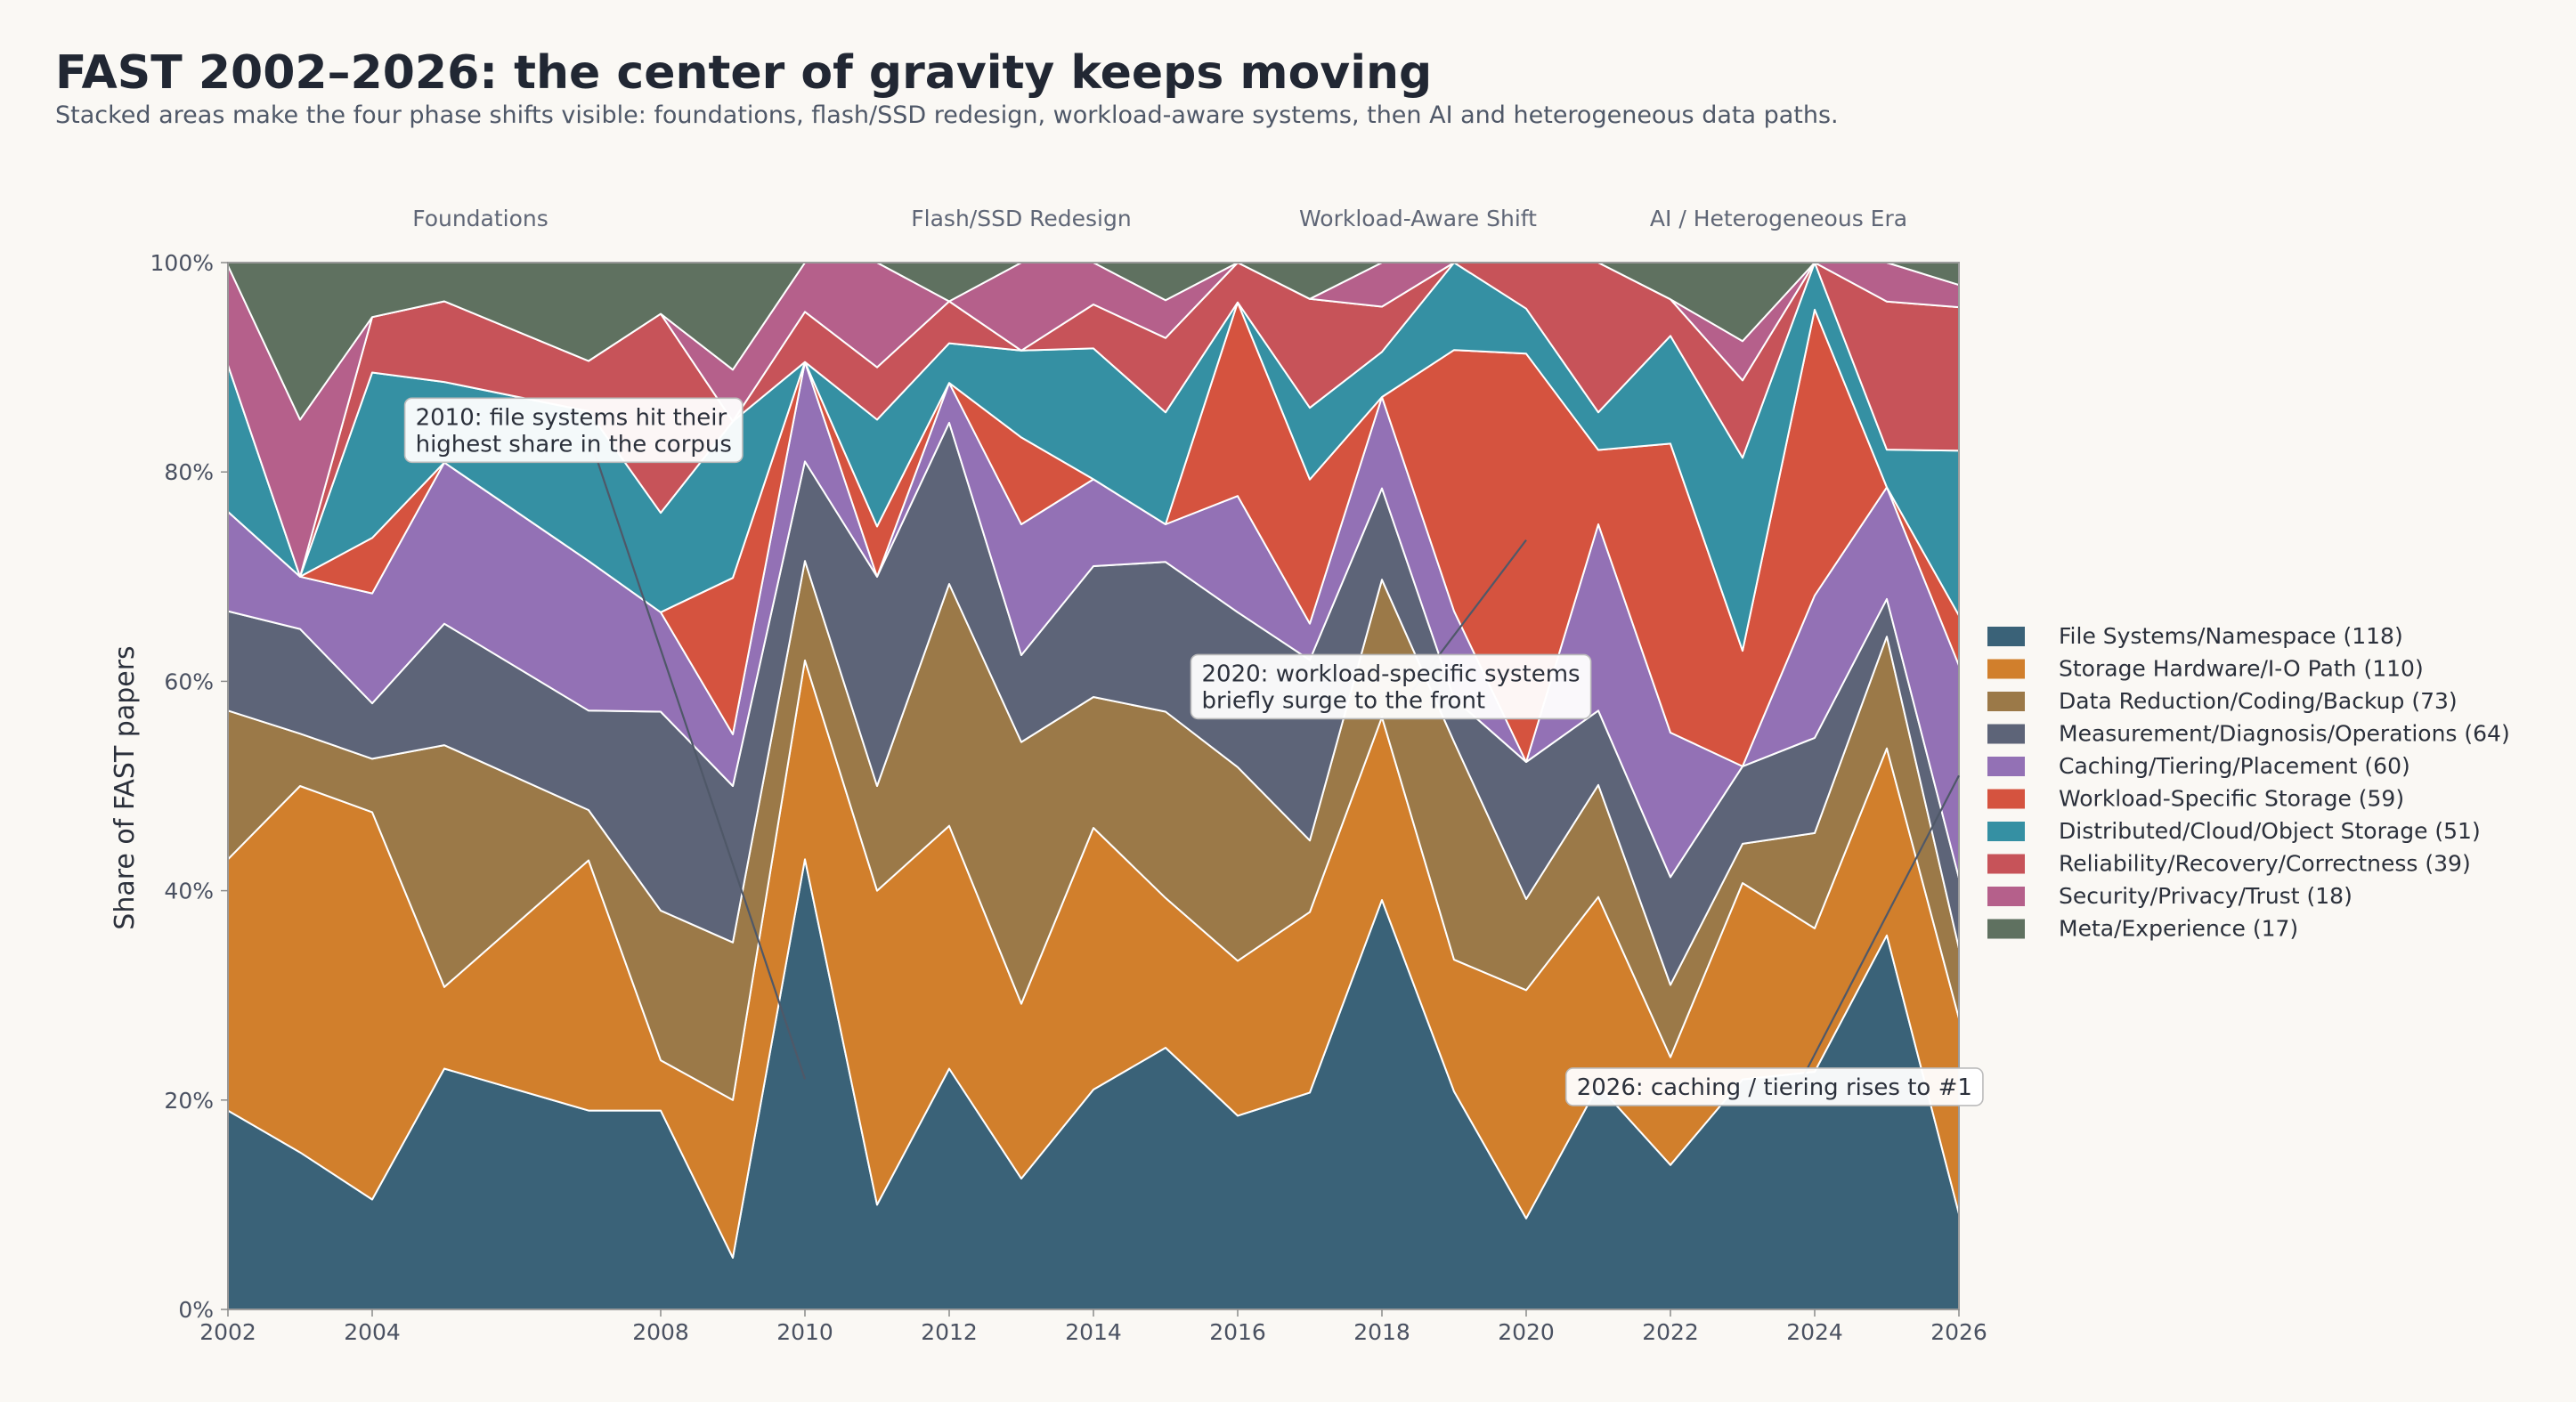 This screenshot has height=1402, width=2576. Describe the element at coordinates (189, 786) in the screenshot. I see `y-axis-ticks: 0% 20% 40% 60% 80% 100%` at that location.